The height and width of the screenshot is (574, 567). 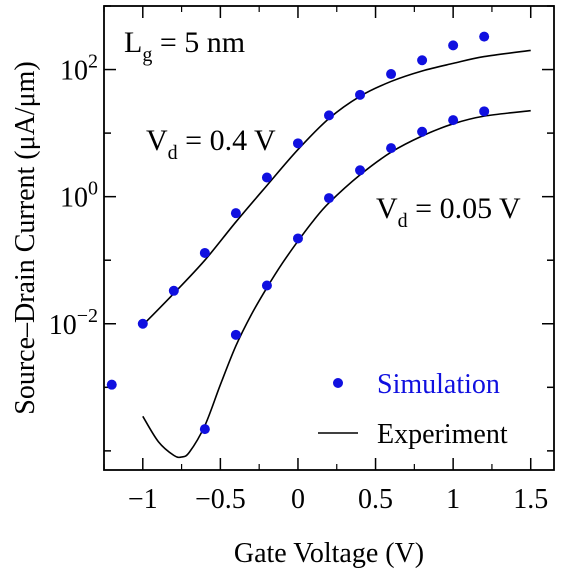 I want to click on gate-length-annotation: Lg = 5 nm, so click(x=184, y=46).